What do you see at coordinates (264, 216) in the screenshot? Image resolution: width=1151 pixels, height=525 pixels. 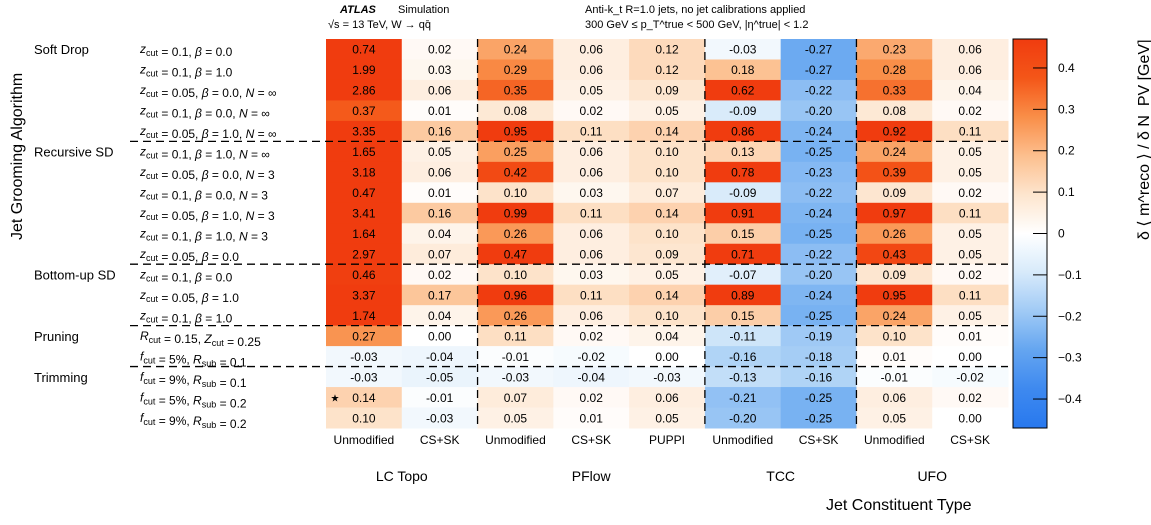 I see `row-label-part: = 3` at bounding box center [264, 216].